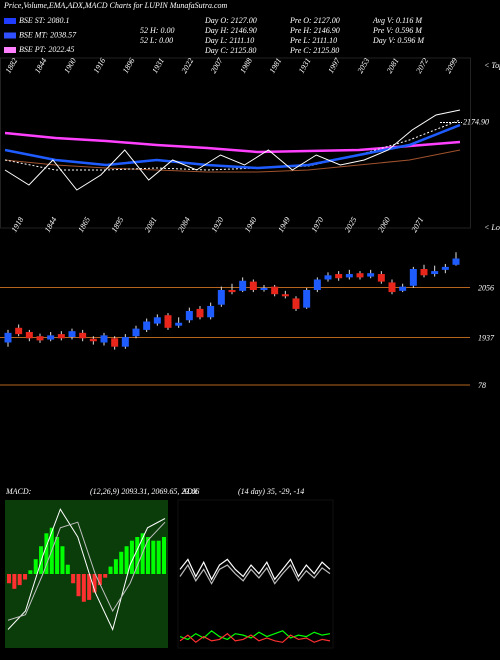 This screenshot has width=500, height=660. I want to click on low-label: 2084, so click(184, 224).